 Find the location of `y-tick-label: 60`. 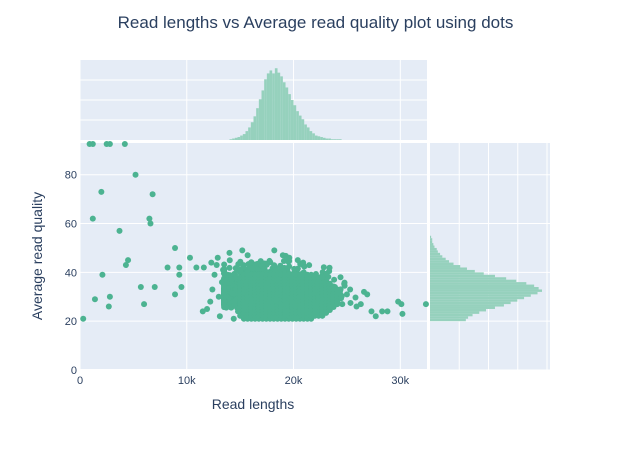

y-tick-label: 60 is located at coordinates (71, 225).